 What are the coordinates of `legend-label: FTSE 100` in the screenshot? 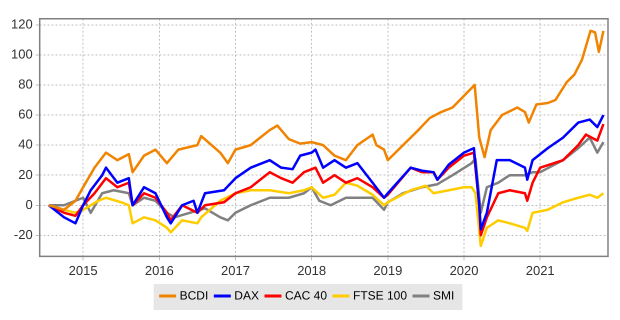 It's located at (380, 295).